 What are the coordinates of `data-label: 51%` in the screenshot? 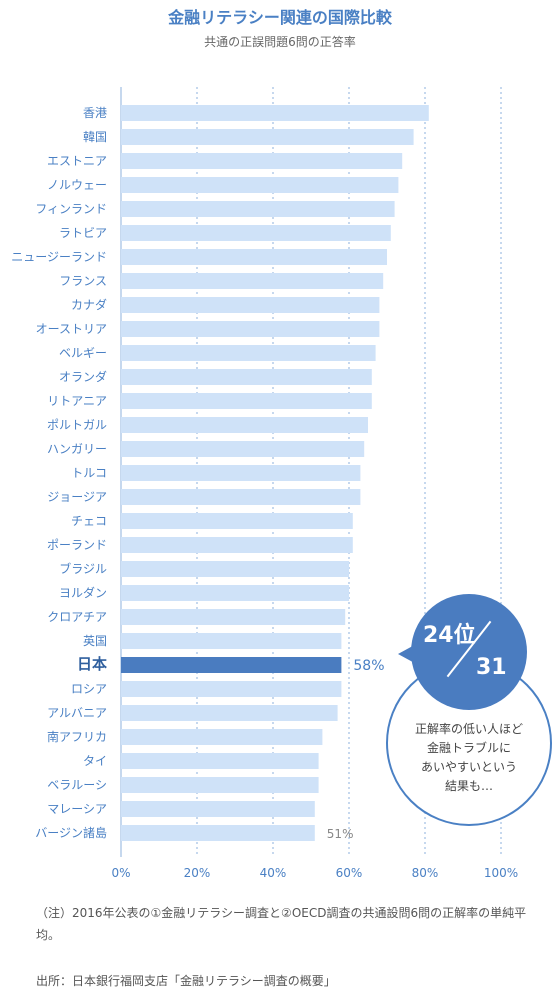 It's located at (340, 834).